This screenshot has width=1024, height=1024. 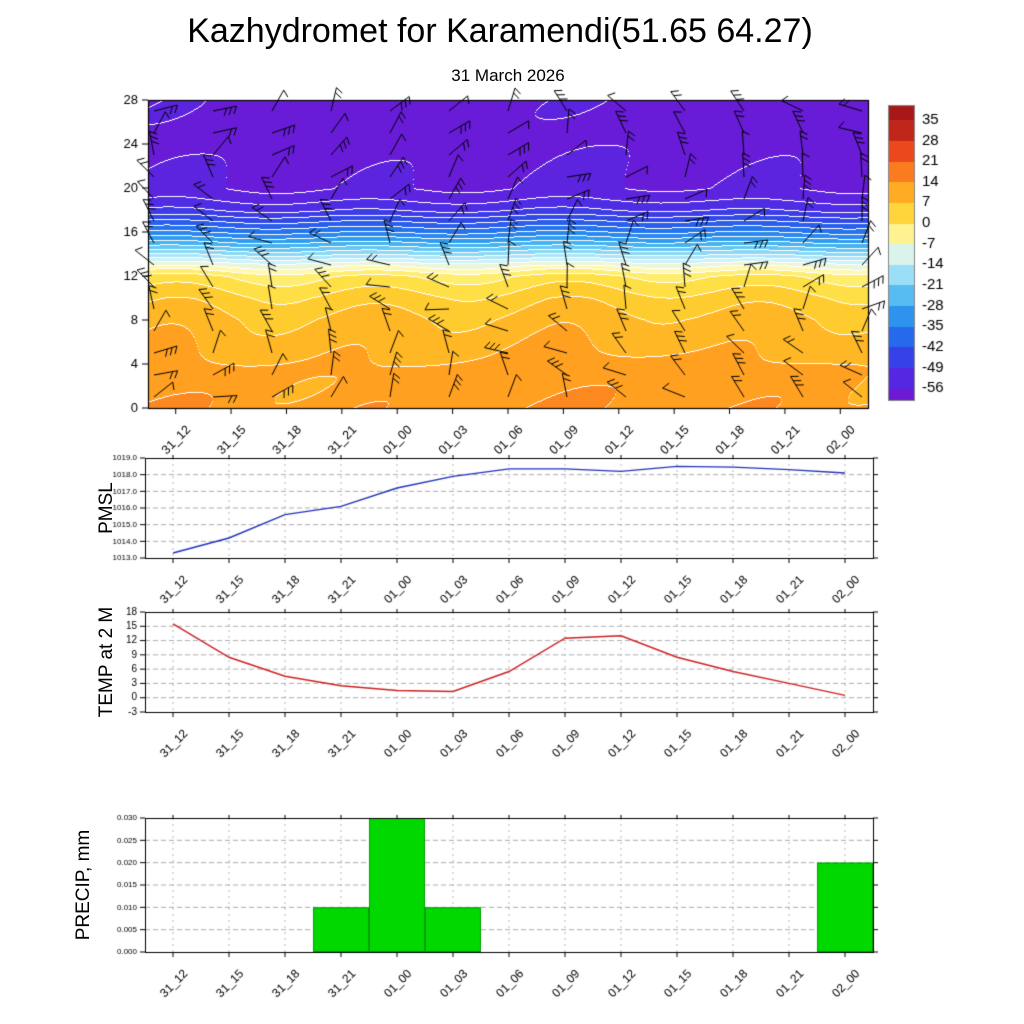 What do you see at coordinates (500, 31) in the screenshot?
I see `page-title: Kazhydromet for Karamendi(51.65 64.27)` at bounding box center [500, 31].